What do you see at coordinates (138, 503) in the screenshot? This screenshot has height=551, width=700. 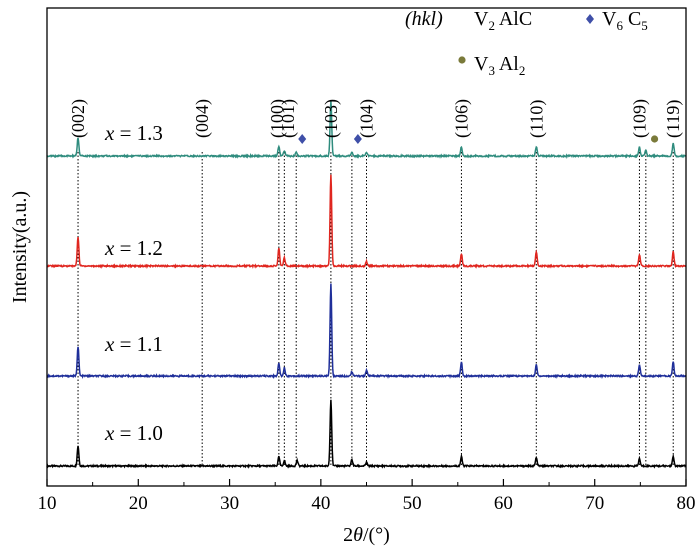 I see `x-tick-label: 20` at bounding box center [138, 503].